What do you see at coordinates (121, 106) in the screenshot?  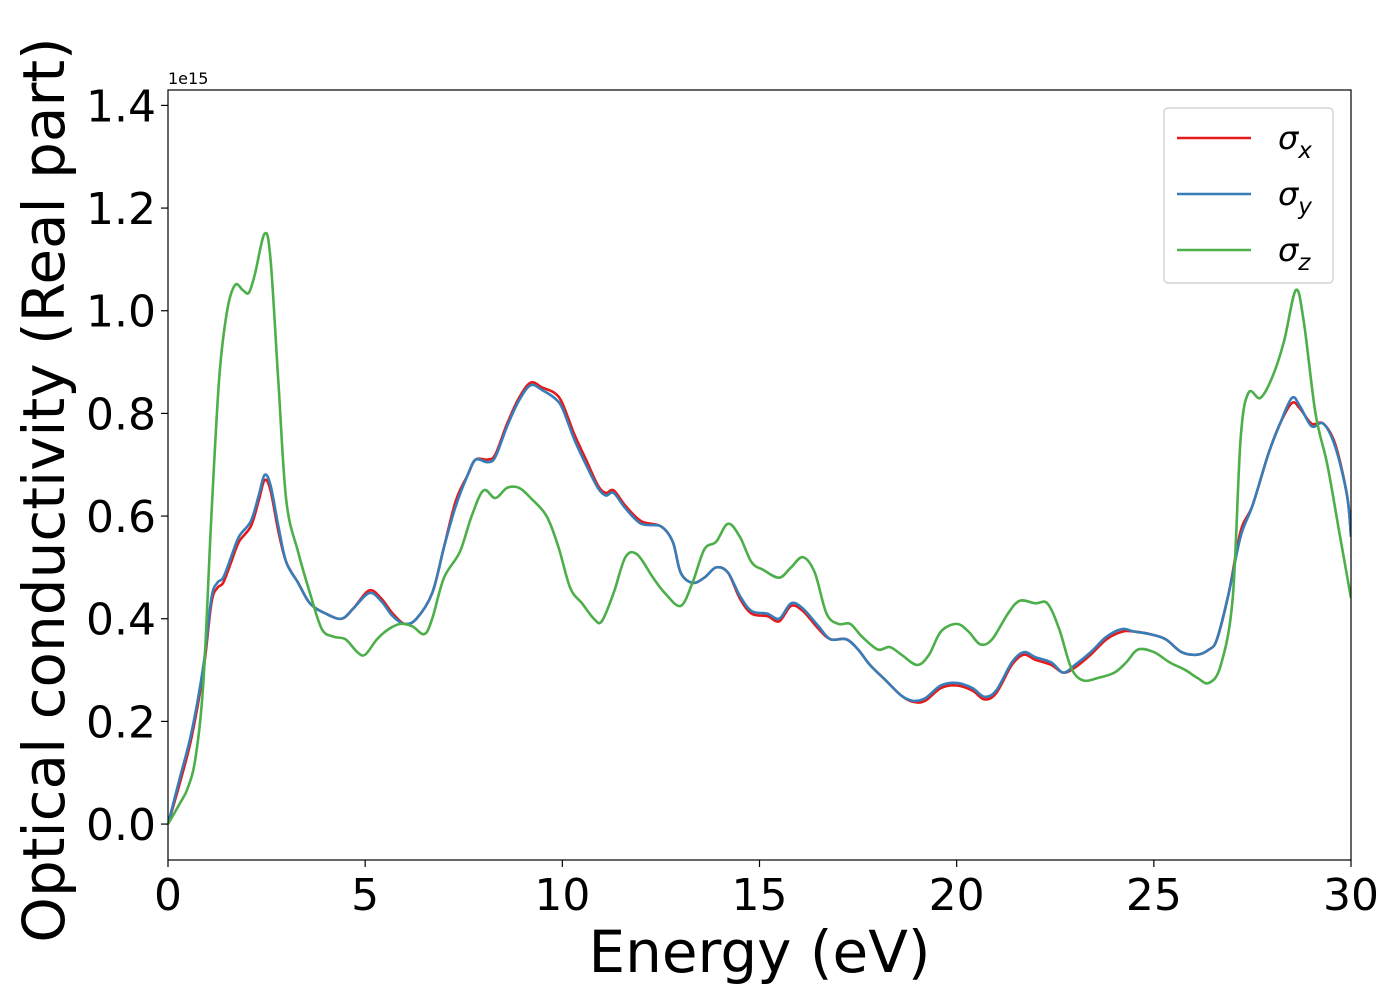 I see `y-tick-label: 1.4` at bounding box center [121, 106].